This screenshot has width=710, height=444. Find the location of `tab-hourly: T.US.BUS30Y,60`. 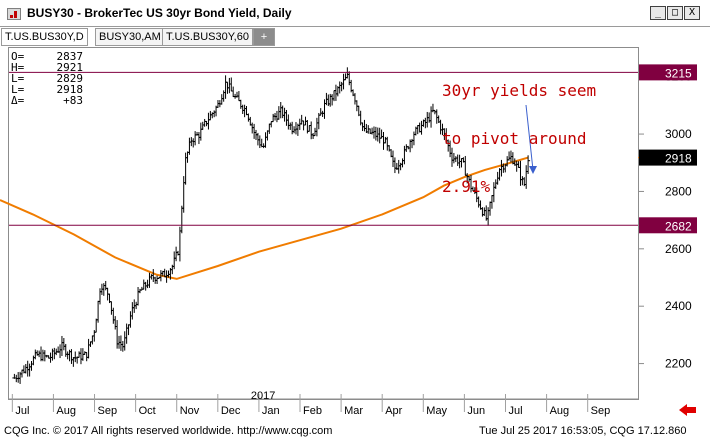

tab-hourly: T.US.BUS30Y,60 is located at coordinates (207, 37).